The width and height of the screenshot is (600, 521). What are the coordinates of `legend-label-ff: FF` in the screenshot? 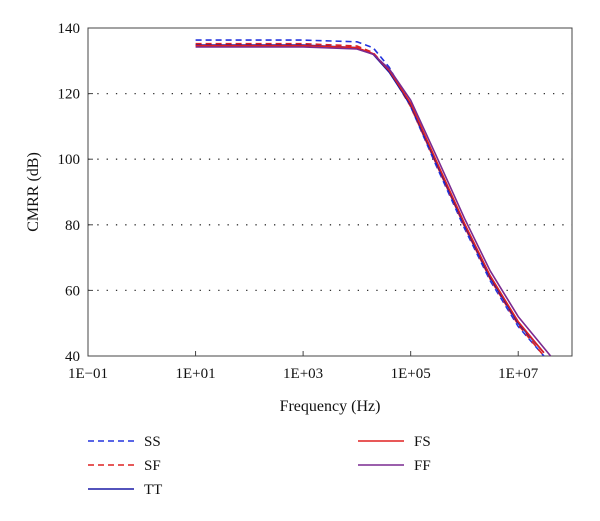 It's located at (422, 466).